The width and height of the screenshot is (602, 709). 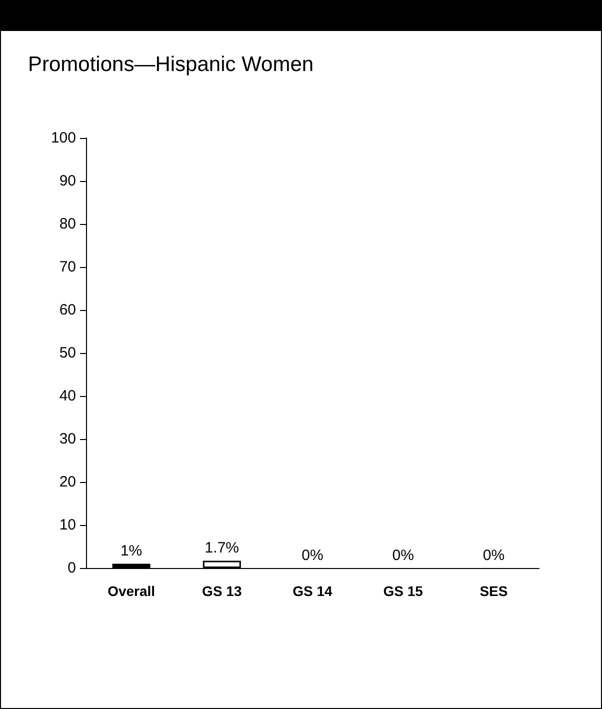 What do you see at coordinates (221, 548) in the screenshot?
I see `data-label: 1.7%` at bounding box center [221, 548].